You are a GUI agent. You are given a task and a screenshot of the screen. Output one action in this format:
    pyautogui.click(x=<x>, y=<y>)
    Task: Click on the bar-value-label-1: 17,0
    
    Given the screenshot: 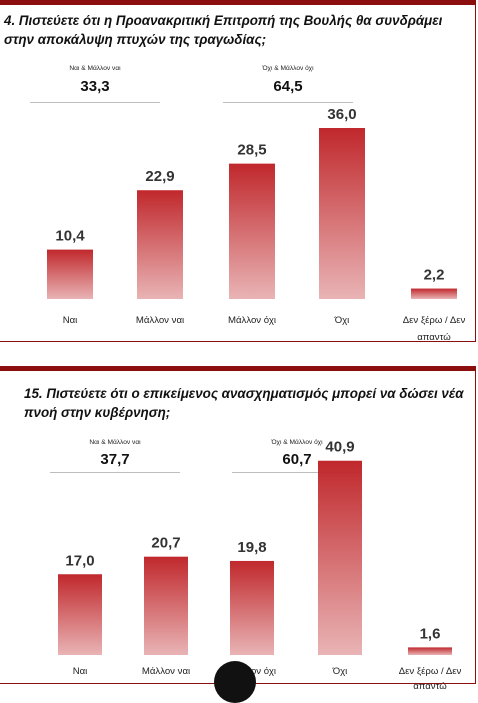 What is the action you would take?
    pyautogui.click(x=79, y=560)
    